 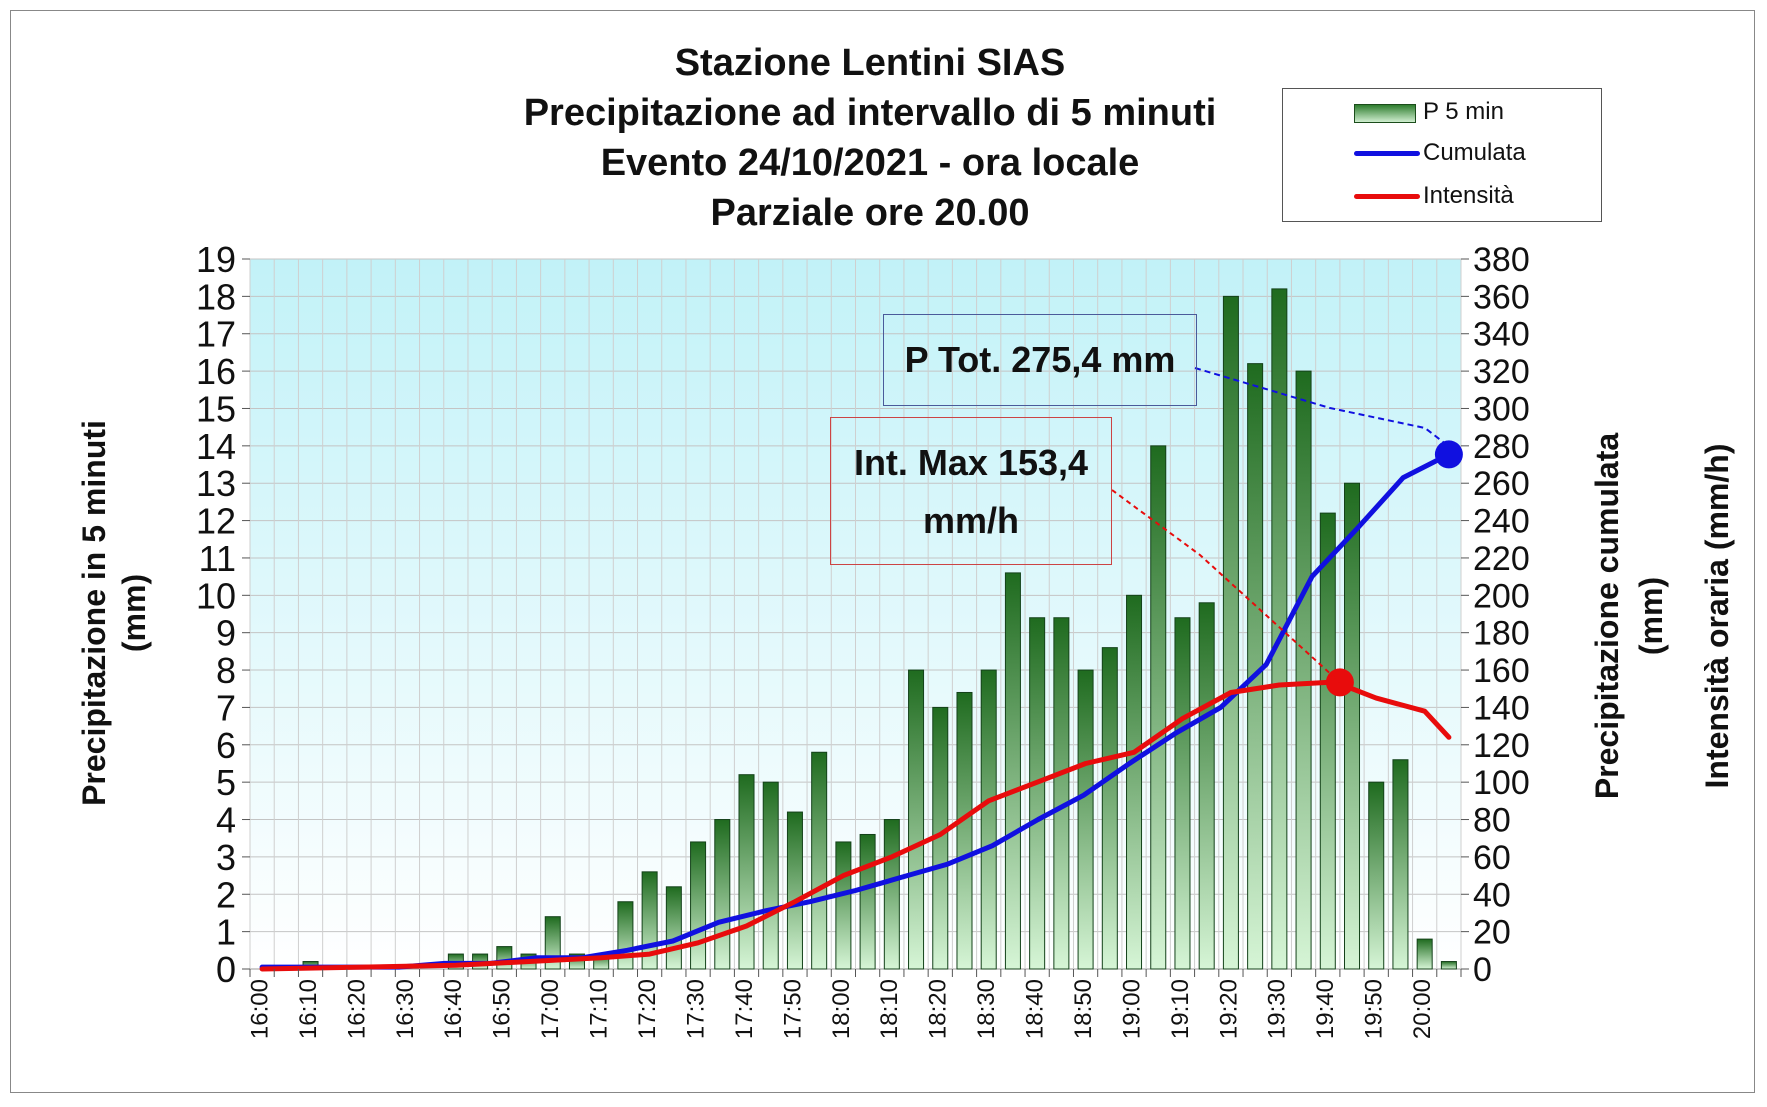 I want to click on legend-label-cumulative: Cumulata, so click(x=1474, y=152).